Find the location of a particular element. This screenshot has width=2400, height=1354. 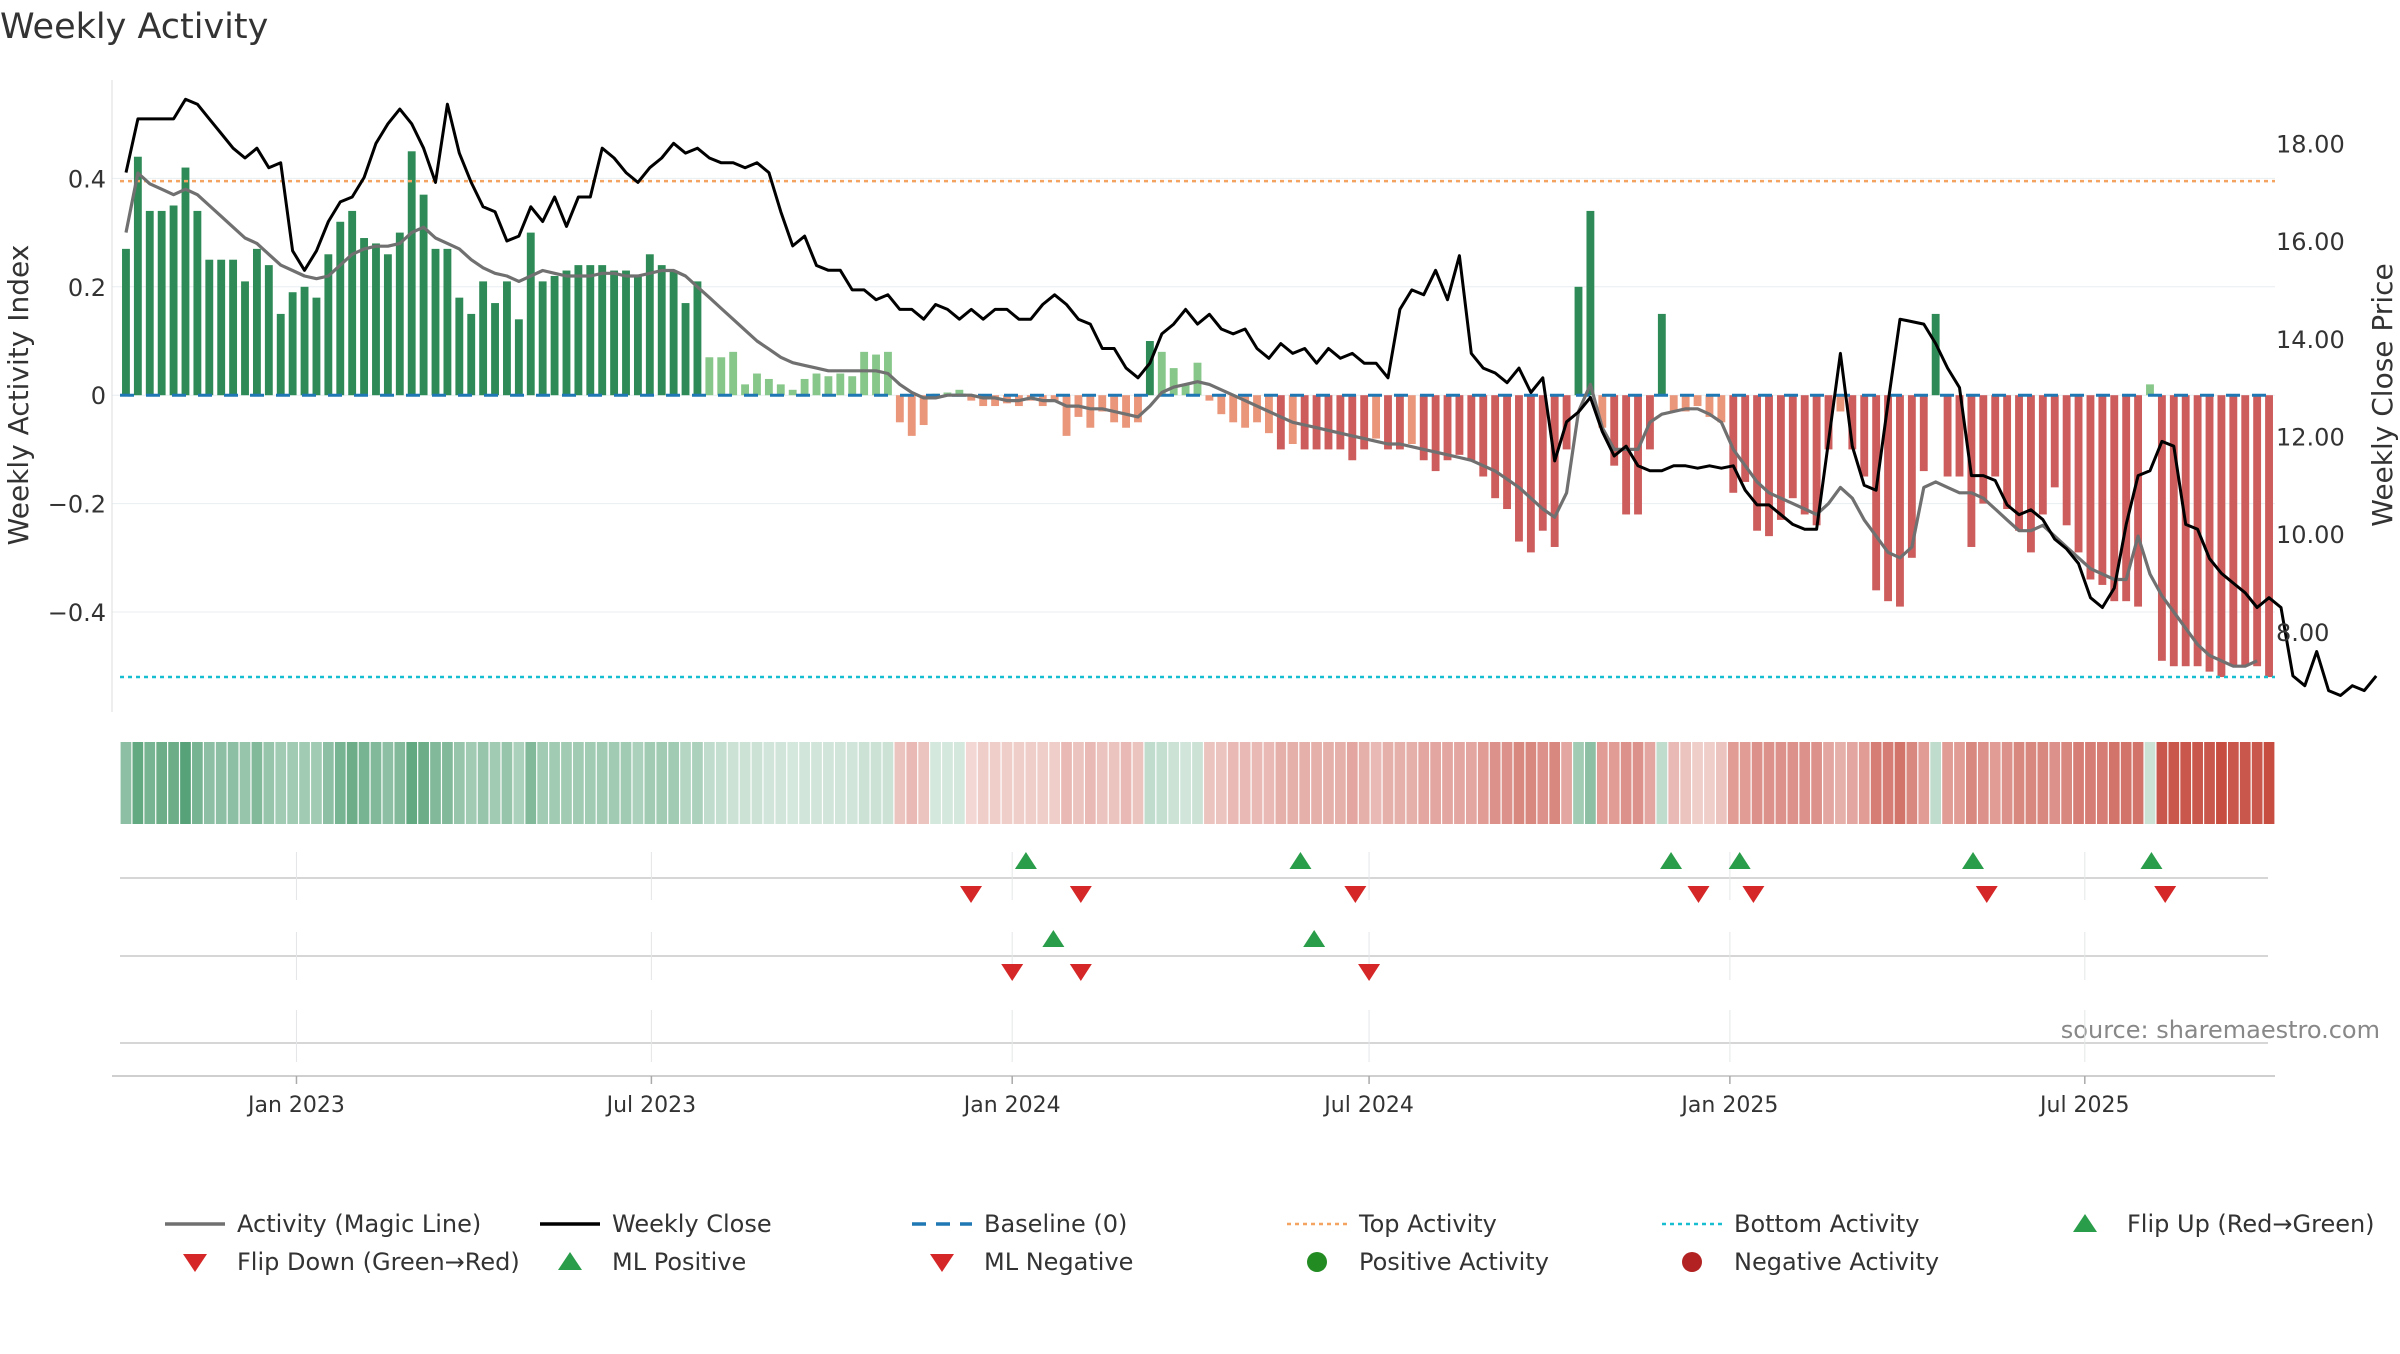

legend-label: Top Activity is located at coordinates (1427, 1224).